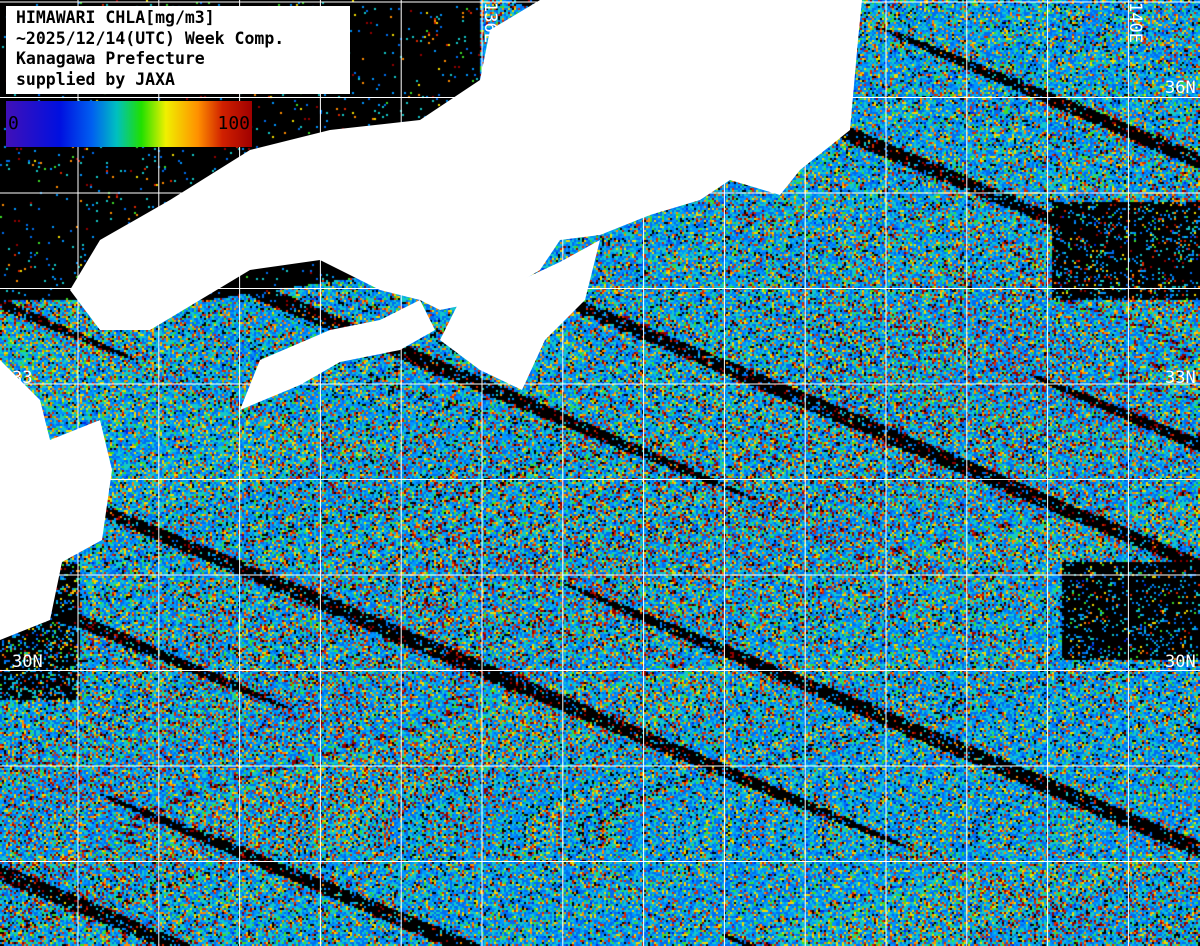  Describe the element at coordinates (150, 38) in the screenshot. I see `date-line: ~2025/12/14(UTC) Week Comp.` at that location.